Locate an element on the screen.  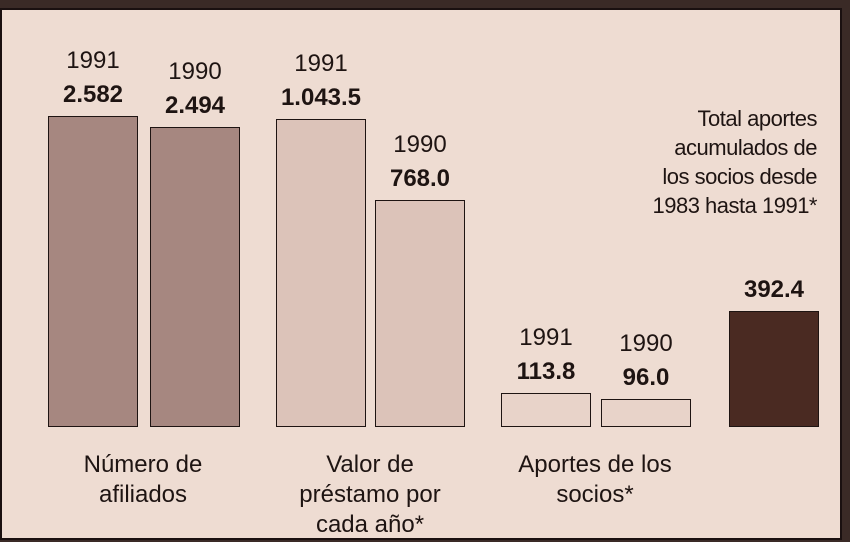
category-label: Número de afiliados is located at coordinates (143, 479).